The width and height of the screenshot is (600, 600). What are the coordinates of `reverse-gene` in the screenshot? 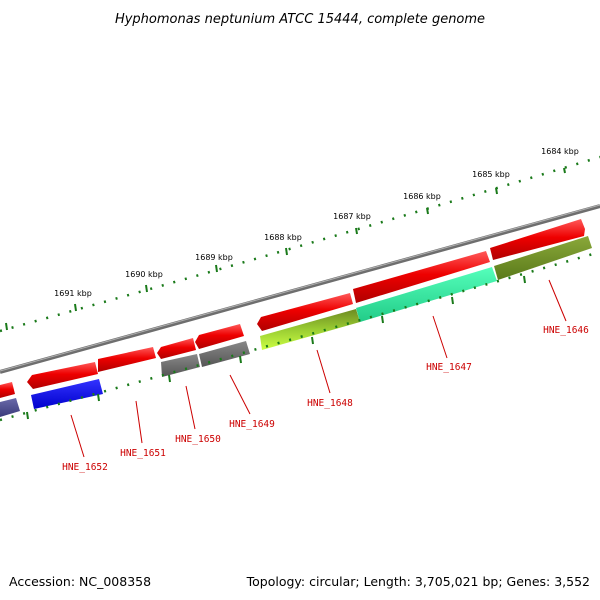 It's located at (10, 407).